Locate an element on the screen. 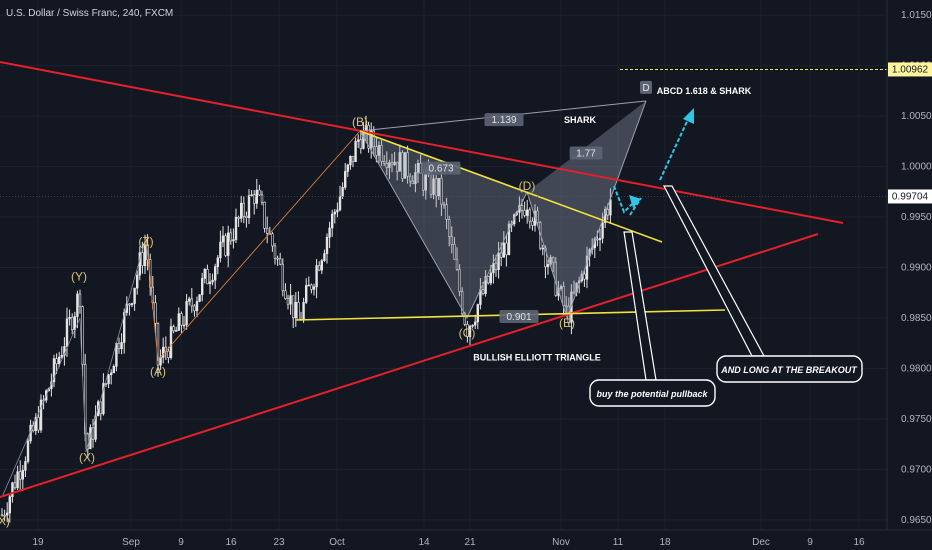  x-tick-label: 14 is located at coordinates (424, 542).